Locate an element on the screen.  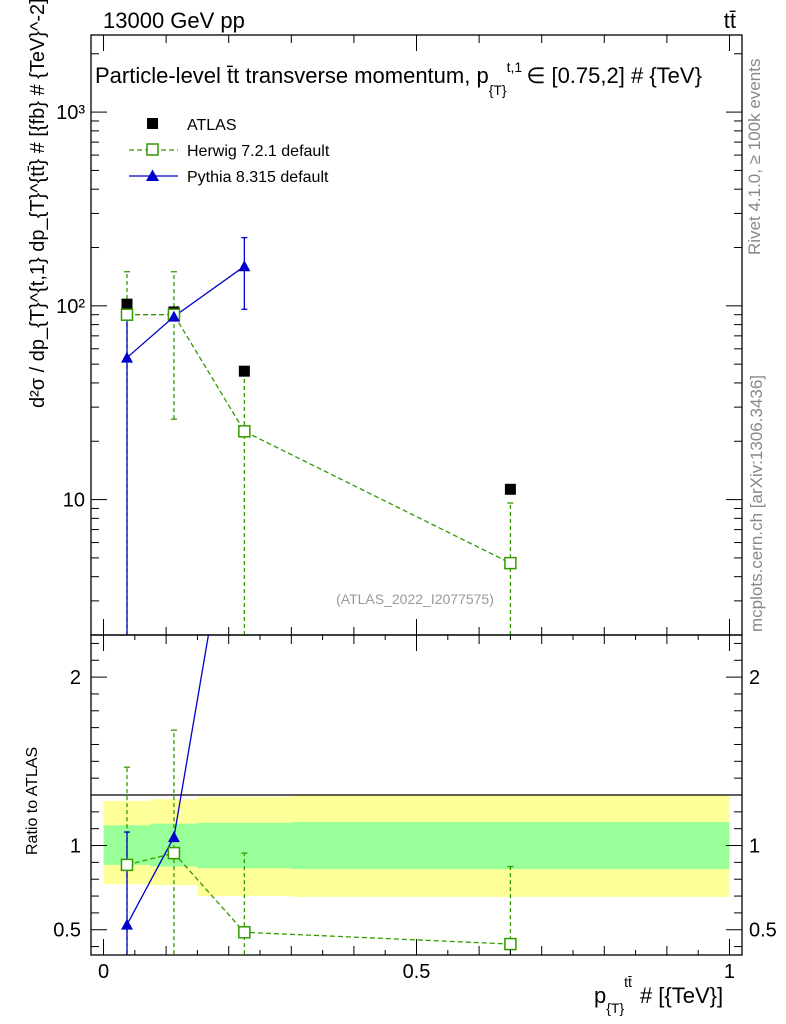
legend-label-pythia: Pythia 8.315 default is located at coordinates (258, 177).